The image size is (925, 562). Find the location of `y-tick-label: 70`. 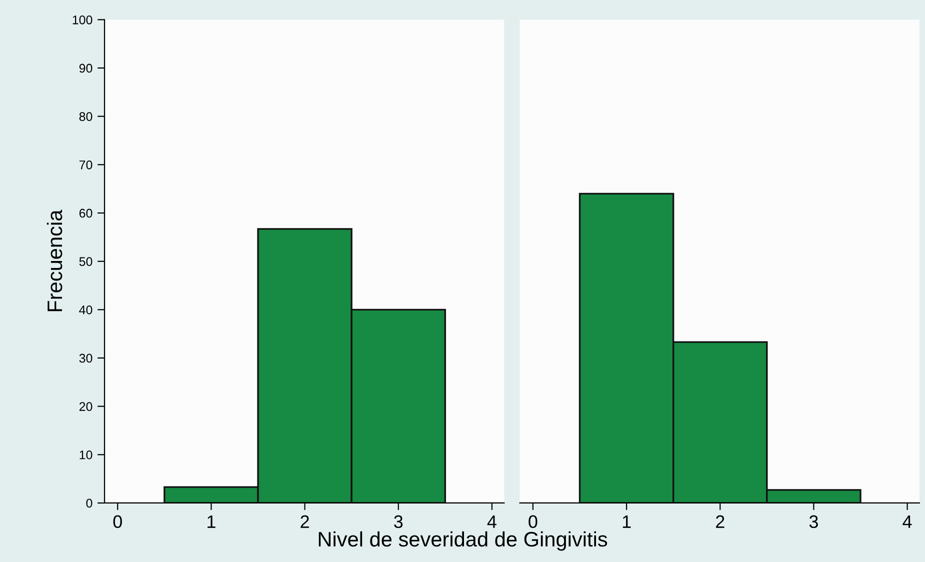

y-tick-label: 70 is located at coordinates (85, 165).